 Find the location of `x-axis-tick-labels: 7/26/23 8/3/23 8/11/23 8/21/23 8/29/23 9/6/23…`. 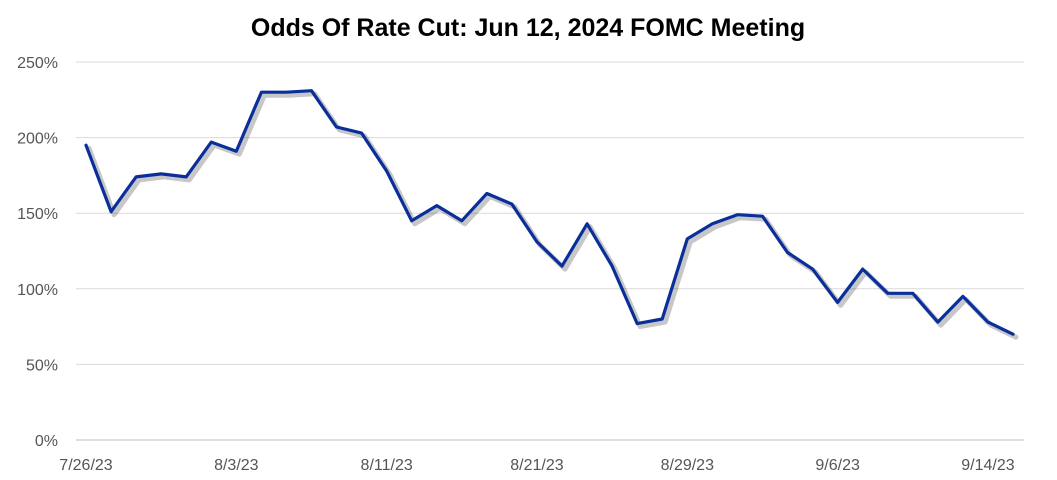

x-axis-tick-labels: 7/26/23 8/3/23 8/11/23 8/21/23 8/29/23 9/6/23… is located at coordinates (536, 465).